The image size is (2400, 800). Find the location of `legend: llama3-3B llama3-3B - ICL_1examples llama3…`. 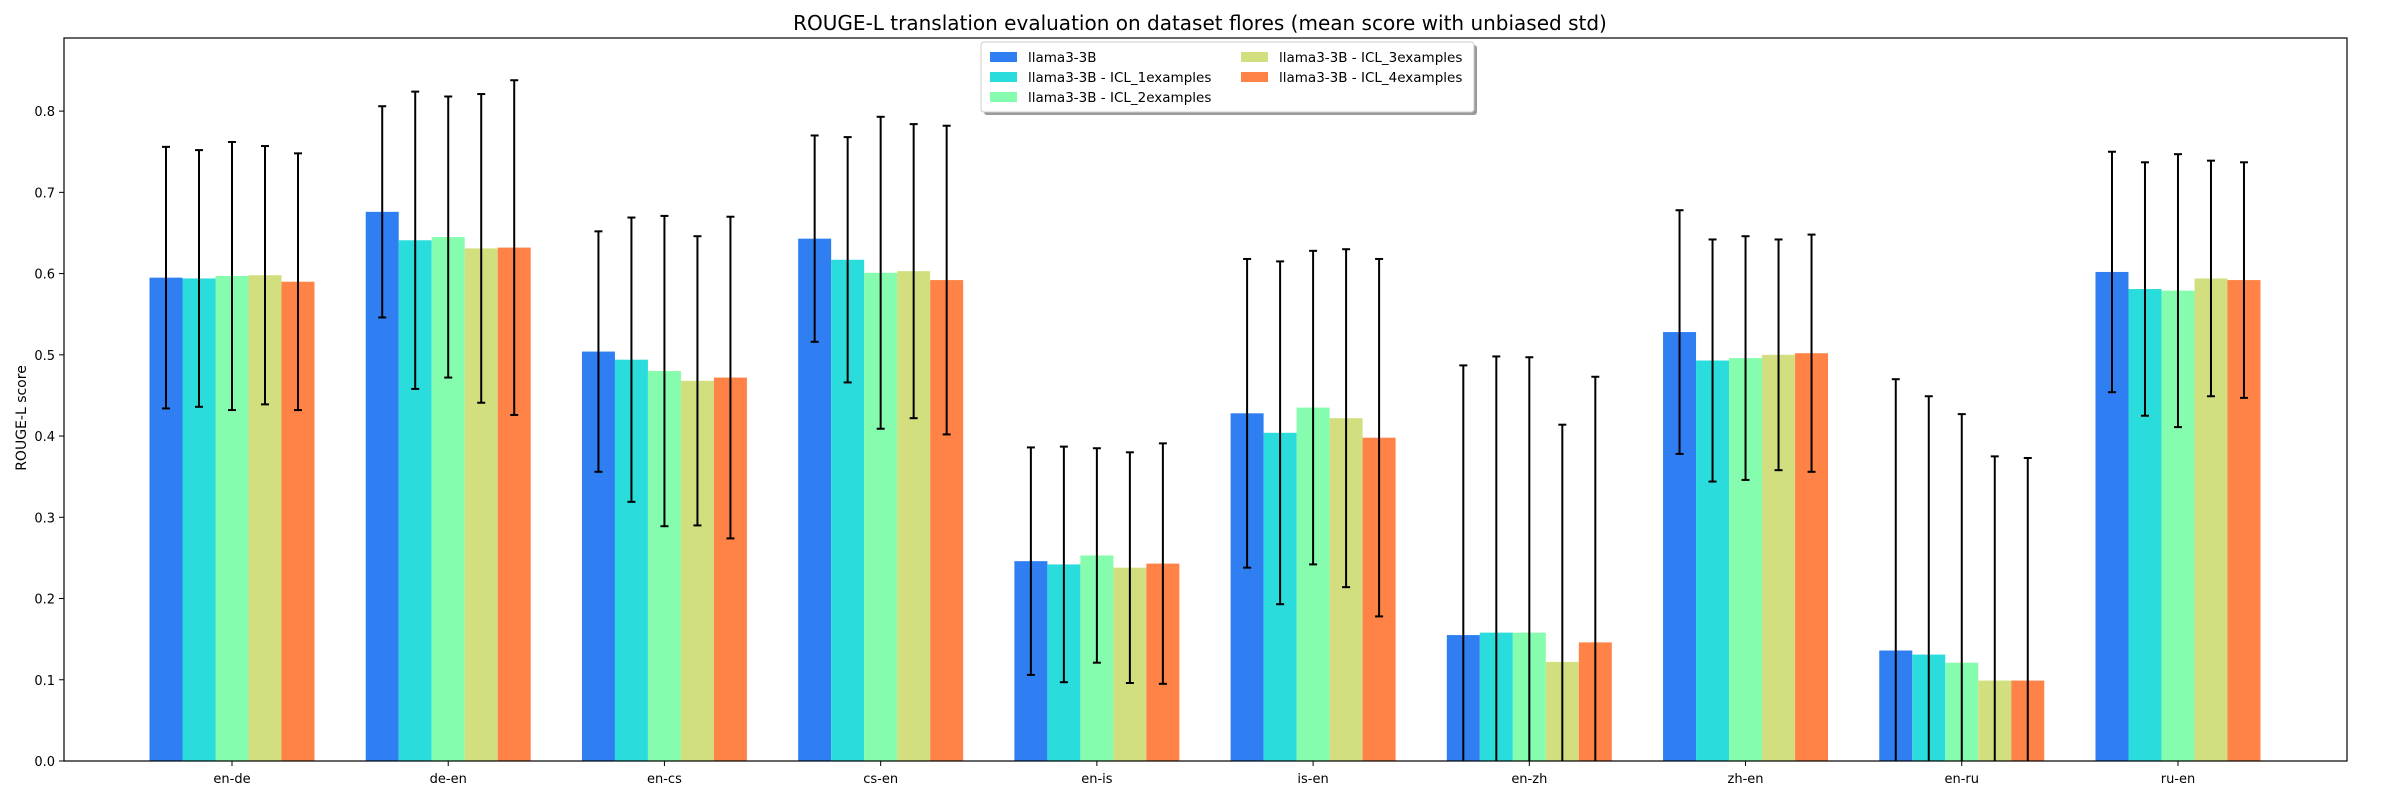

legend: llama3-3B llama3-3B - ICL_1examples llama3… is located at coordinates (1228, 78).